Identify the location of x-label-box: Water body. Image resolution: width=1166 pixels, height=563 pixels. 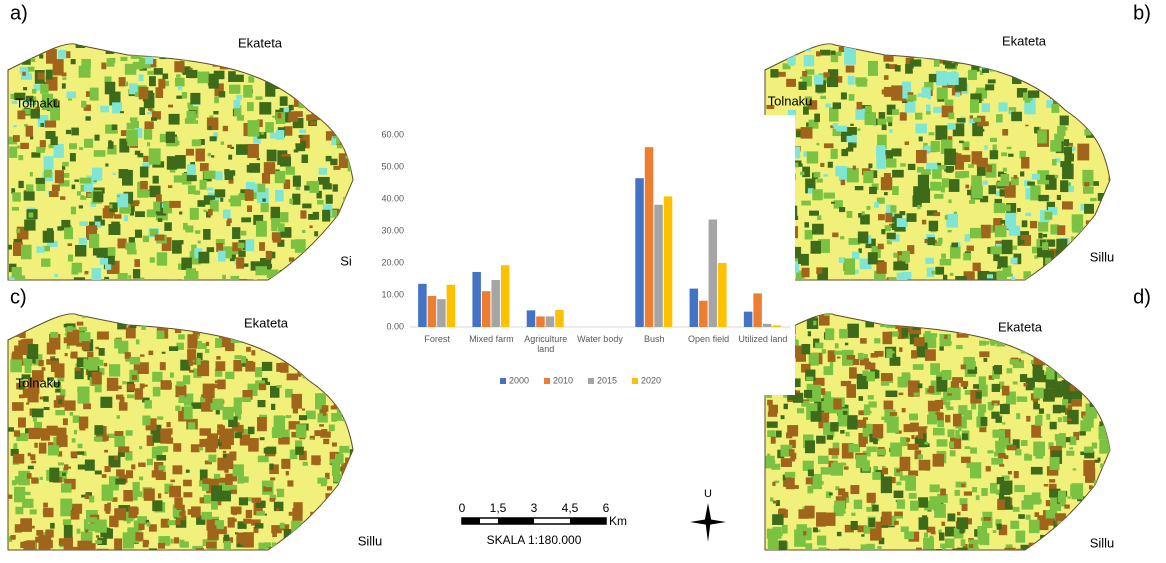
(600, 339).